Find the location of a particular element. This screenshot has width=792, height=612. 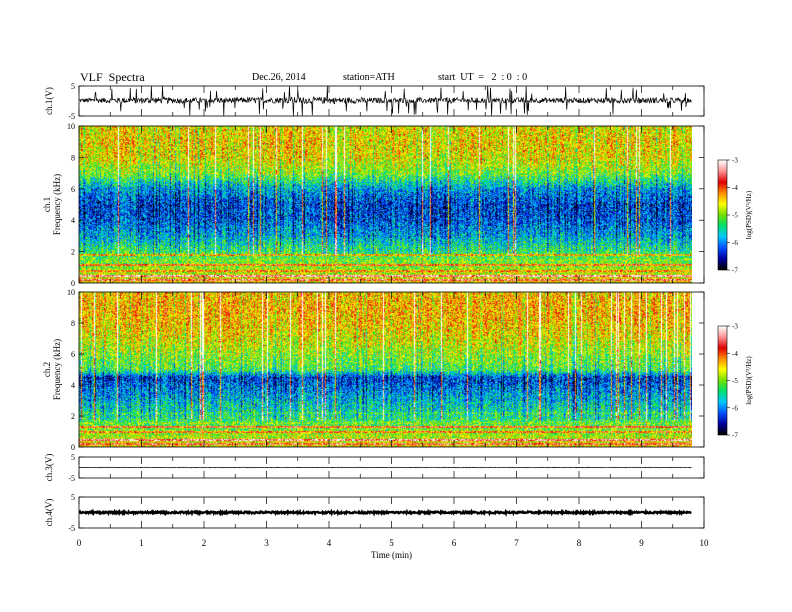

ch4-waveform-ylabel: ch.4(V) is located at coordinates (49, 513).